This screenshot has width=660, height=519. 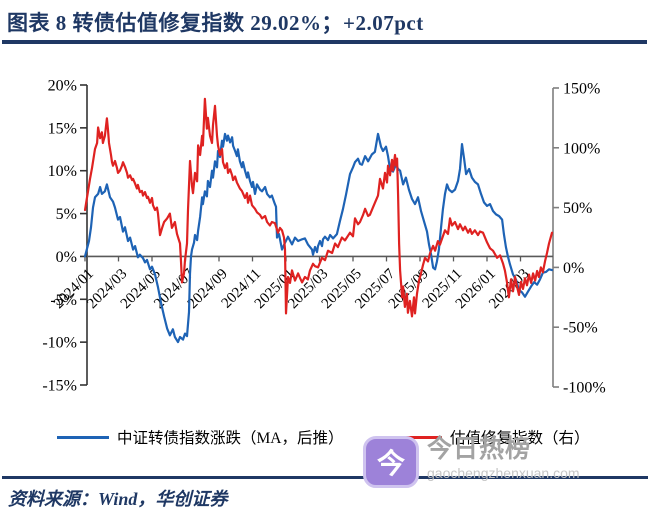 I want to click on svg-text: -5%, so click(x=63, y=300).